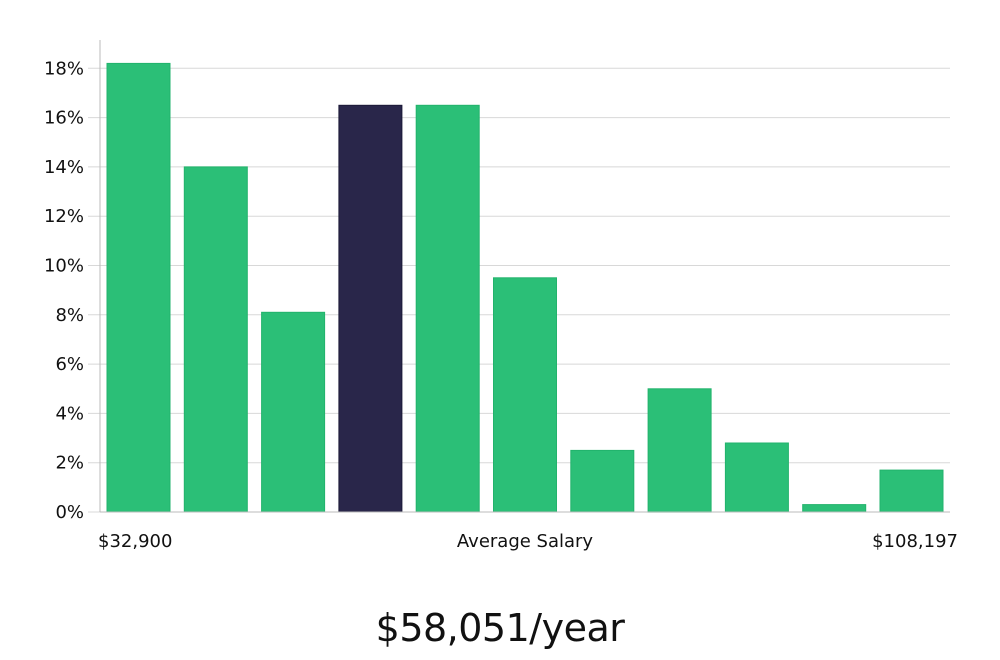  What do you see at coordinates (64, 216) in the screenshot?
I see `y-tick-label: 12%` at bounding box center [64, 216].